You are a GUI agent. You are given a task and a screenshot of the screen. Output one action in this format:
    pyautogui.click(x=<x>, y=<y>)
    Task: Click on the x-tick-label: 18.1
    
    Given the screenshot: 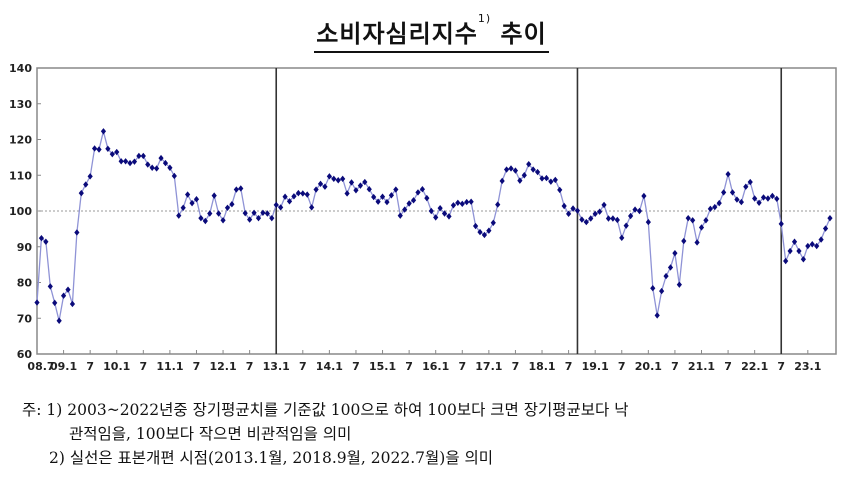 What is the action you would take?
    pyautogui.click(x=541, y=366)
    